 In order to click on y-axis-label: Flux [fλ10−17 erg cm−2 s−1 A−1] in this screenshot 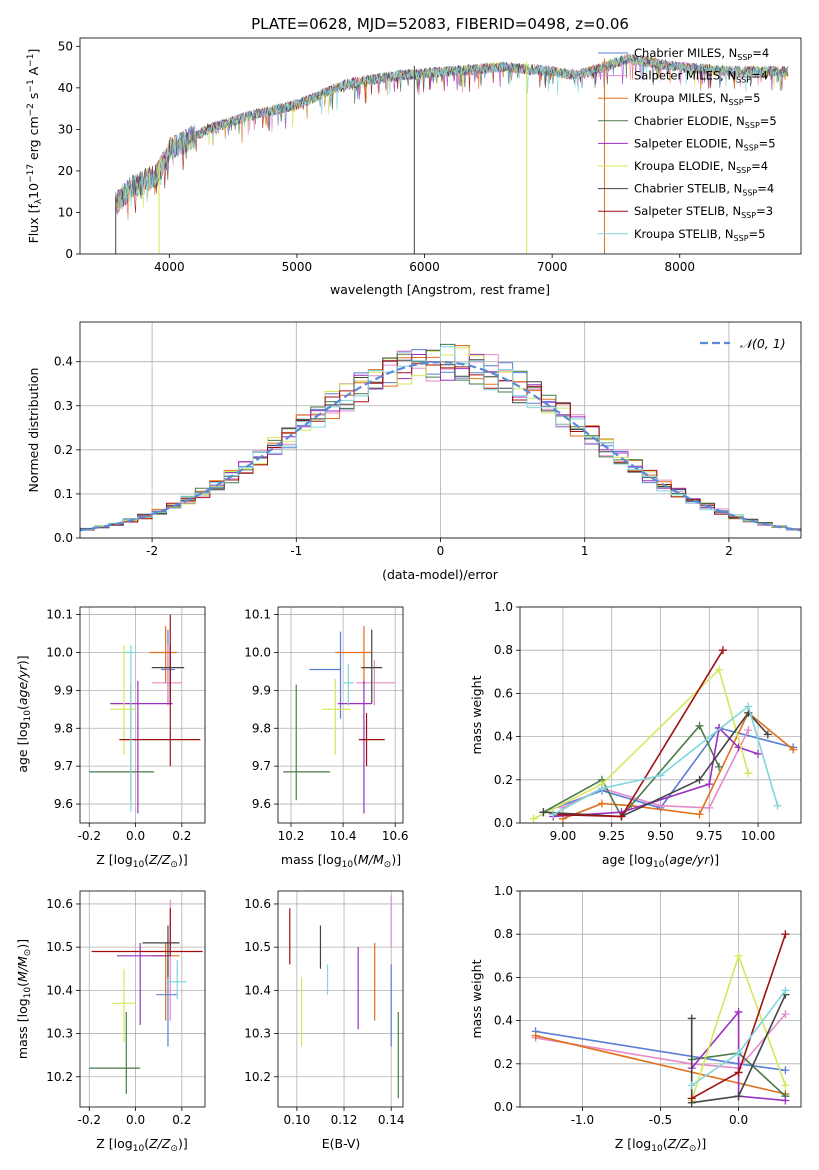, I will do `click(35, 146)`.